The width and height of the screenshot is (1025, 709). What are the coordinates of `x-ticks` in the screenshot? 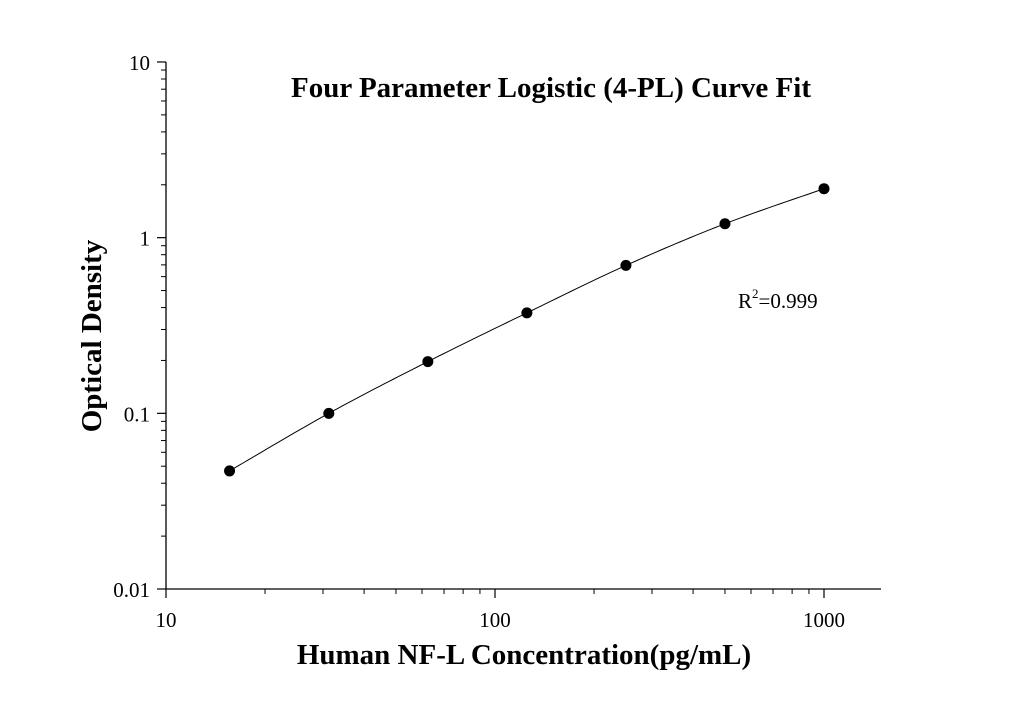 It's located at (495, 593).